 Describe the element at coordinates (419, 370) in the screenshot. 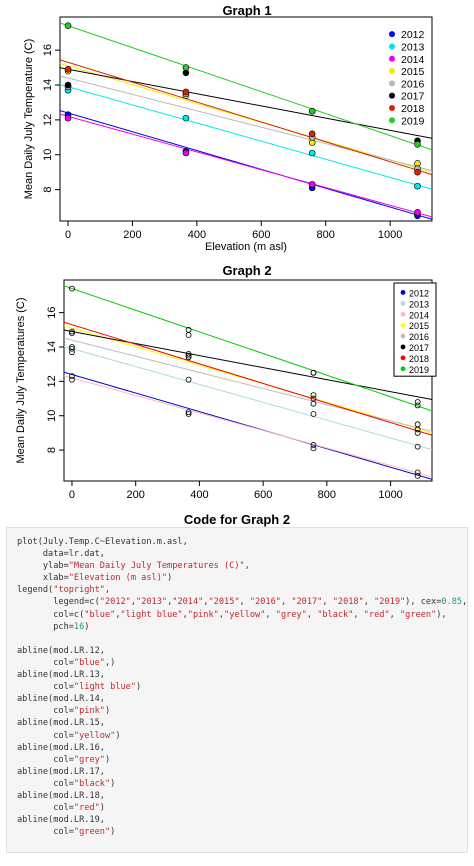

I see `legend-label-2019: 2019` at that location.